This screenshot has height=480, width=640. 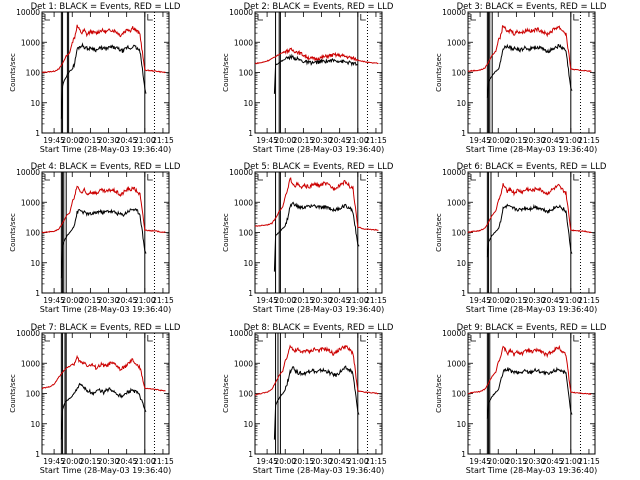 I want to click on panel-title: Det 3: BLACK = Events, RED = LLD, so click(x=532, y=7).